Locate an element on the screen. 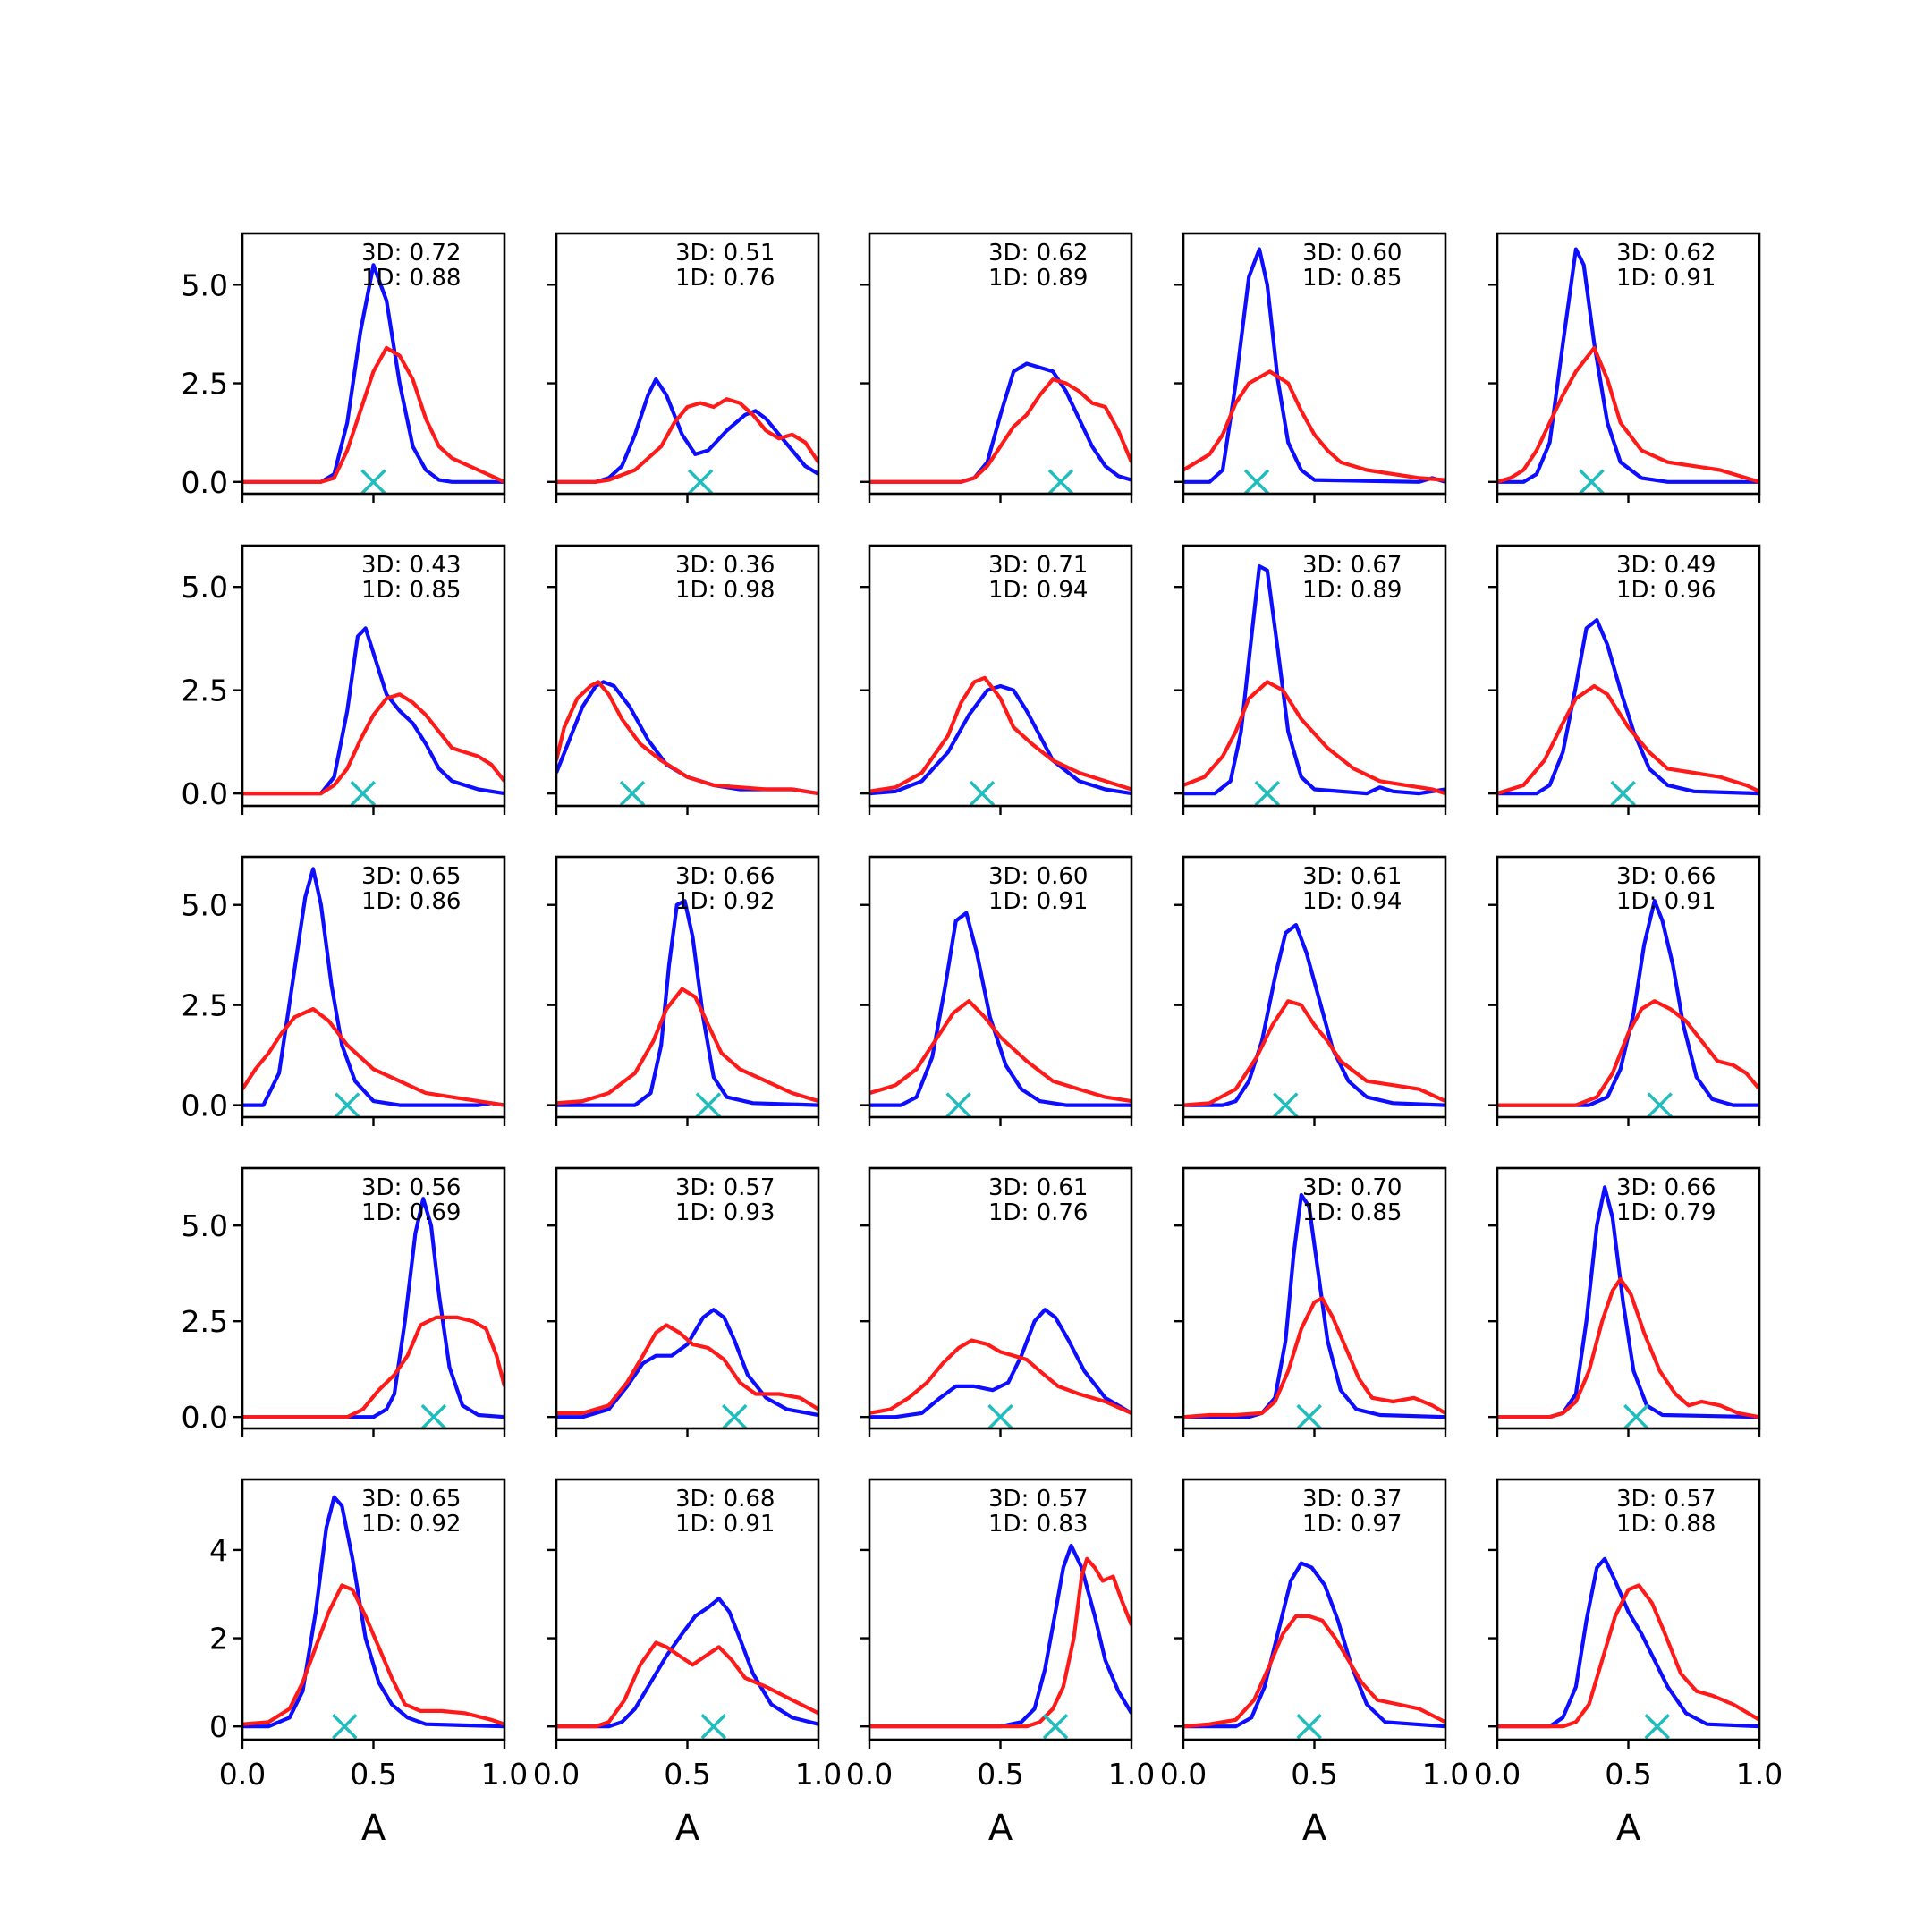 The width and height of the screenshot is (1932, 1932). score-3d-label: 3D: 0.49 is located at coordinates (1666, 565).